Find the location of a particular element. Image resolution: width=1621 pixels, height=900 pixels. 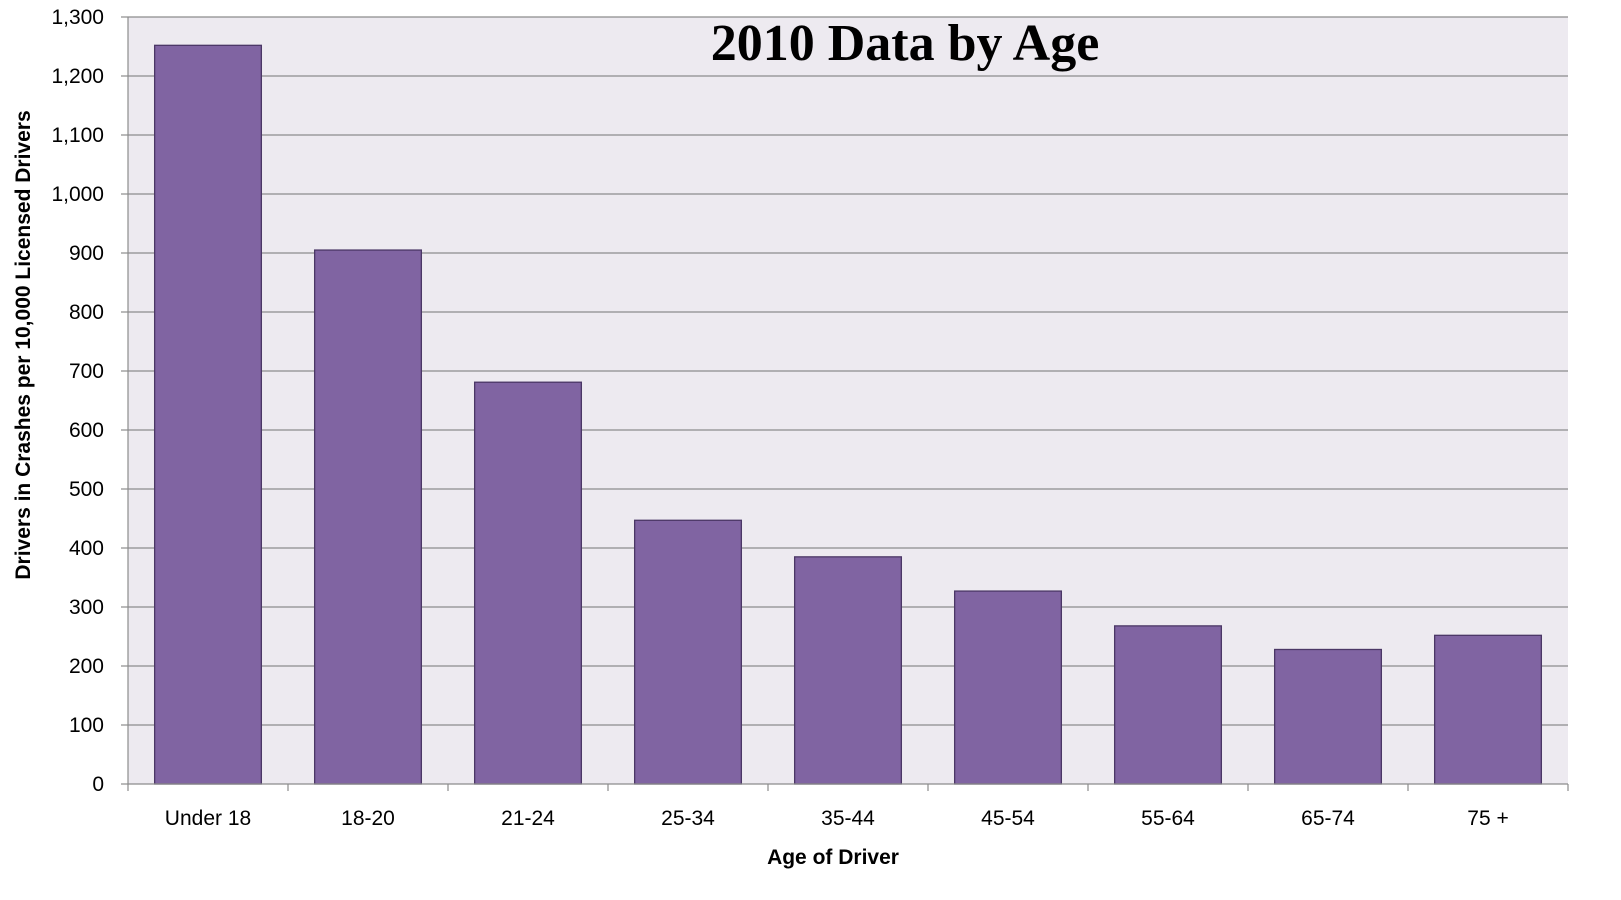

y-tick-label: 400 is located at coordinates (86, 548).